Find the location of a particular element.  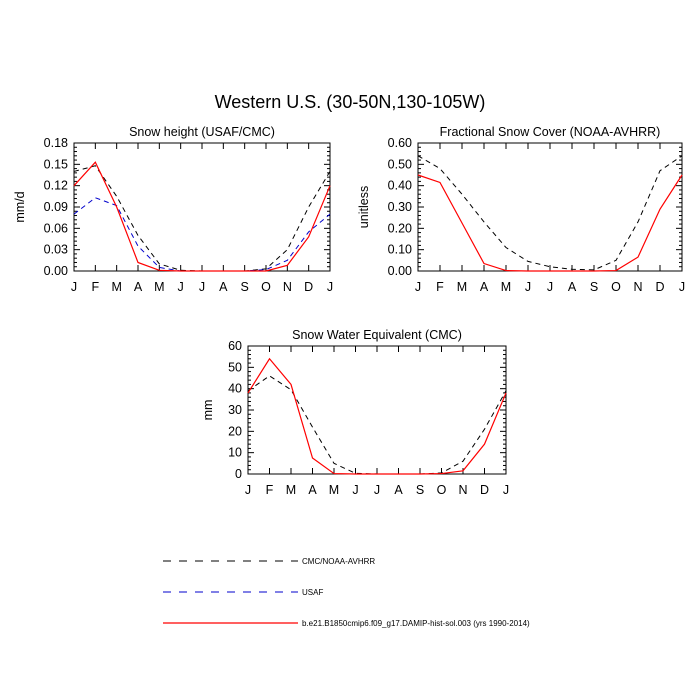

y-tick-label: 0.09 is located at coordinates (56, 207).